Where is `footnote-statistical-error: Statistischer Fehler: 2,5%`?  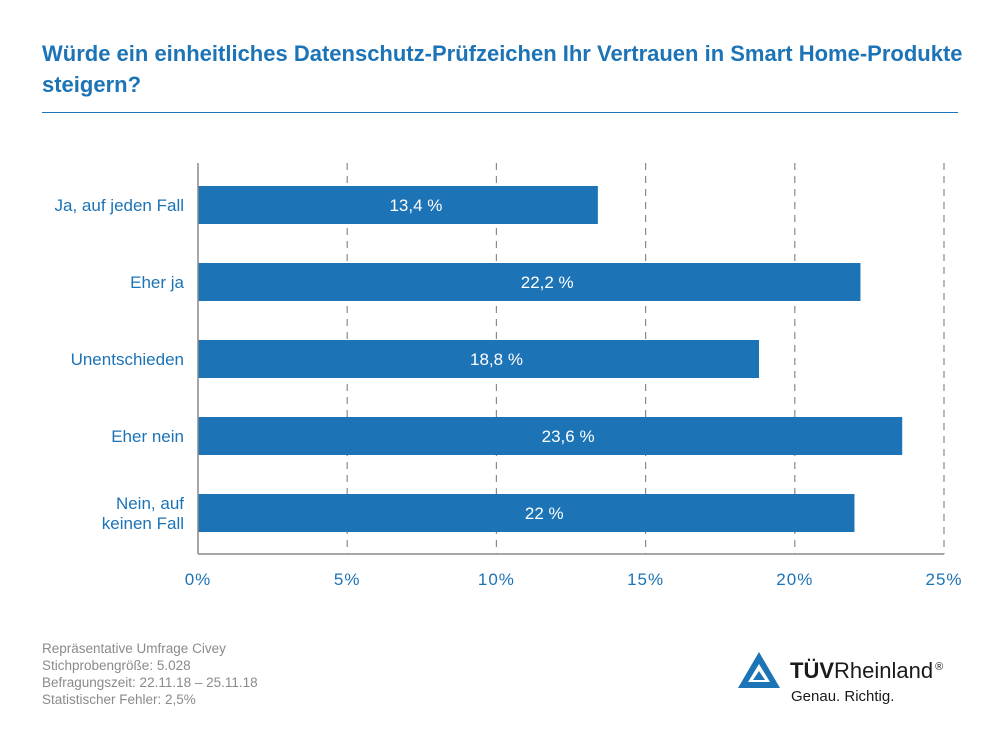
footnote-statistical-error: Statistischer Fehler: 2,5% is located at coordinates (119, 699).